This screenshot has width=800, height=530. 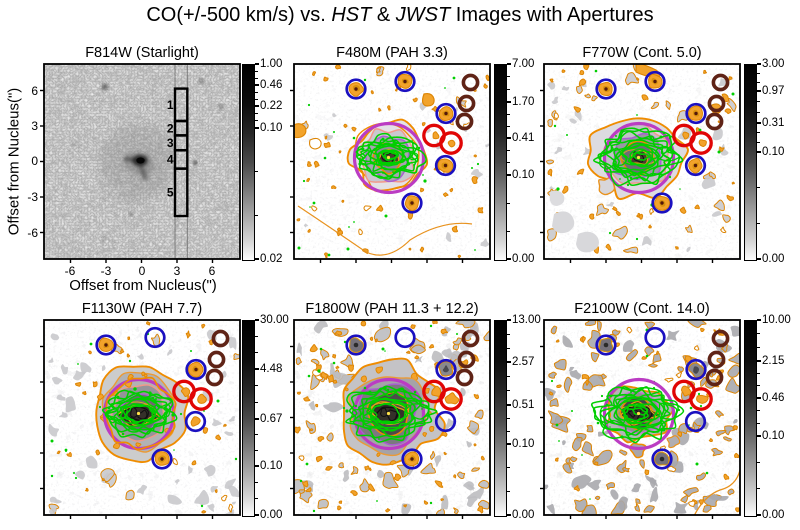 I want to click on svg-text: 5, so click(x=170, y=193).